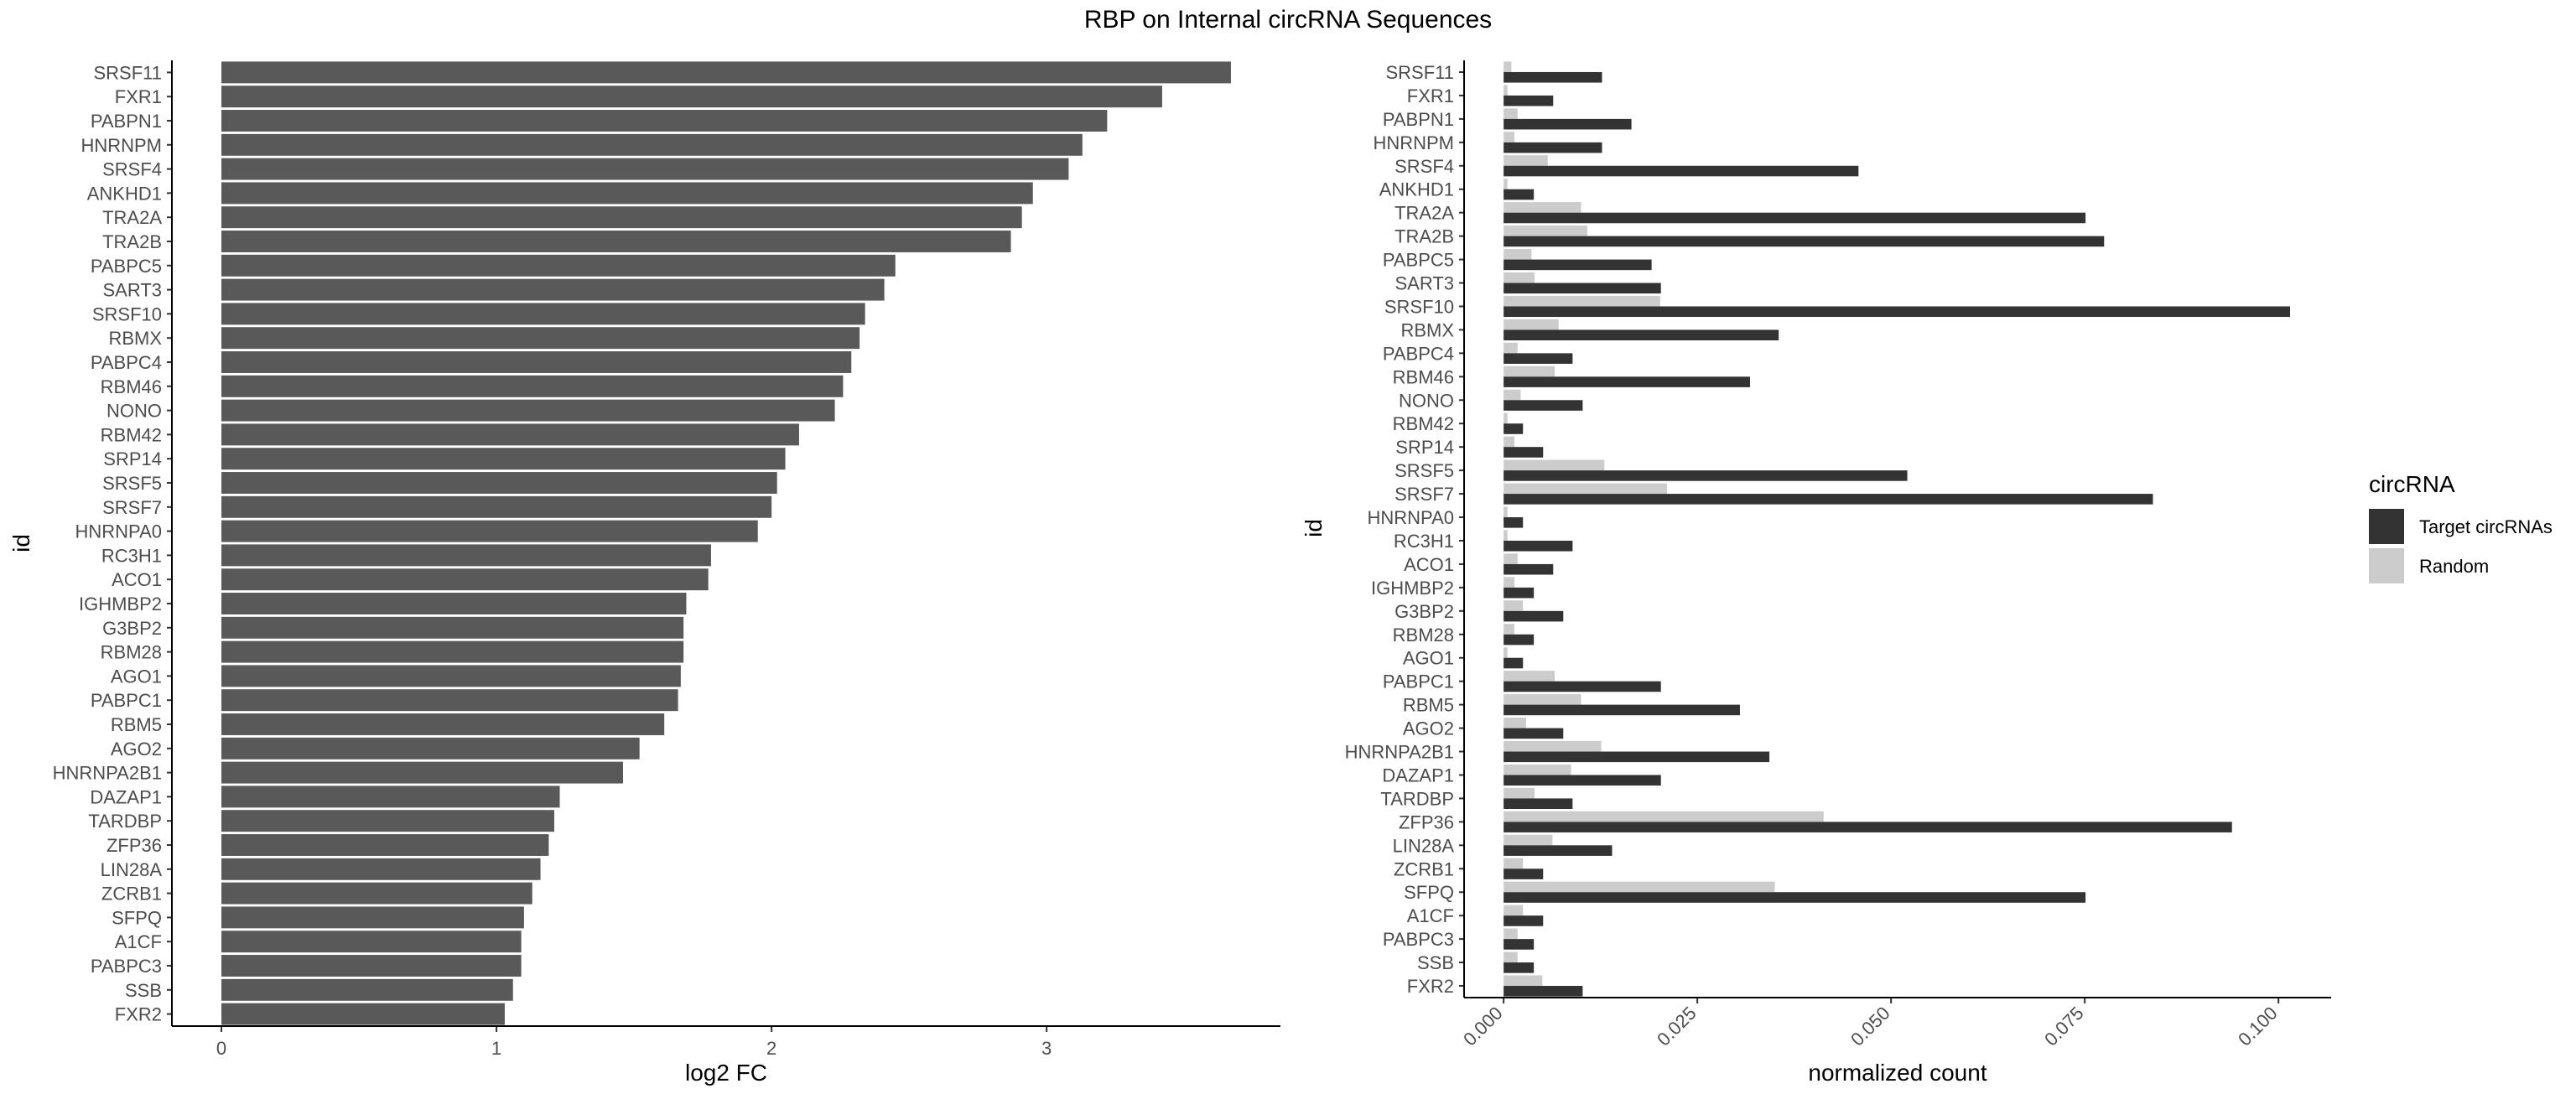 The width and height of the screenshot is (2576, 1094). I want to click on left-y-tick-rbm42: RBM42, so click(131, 434).